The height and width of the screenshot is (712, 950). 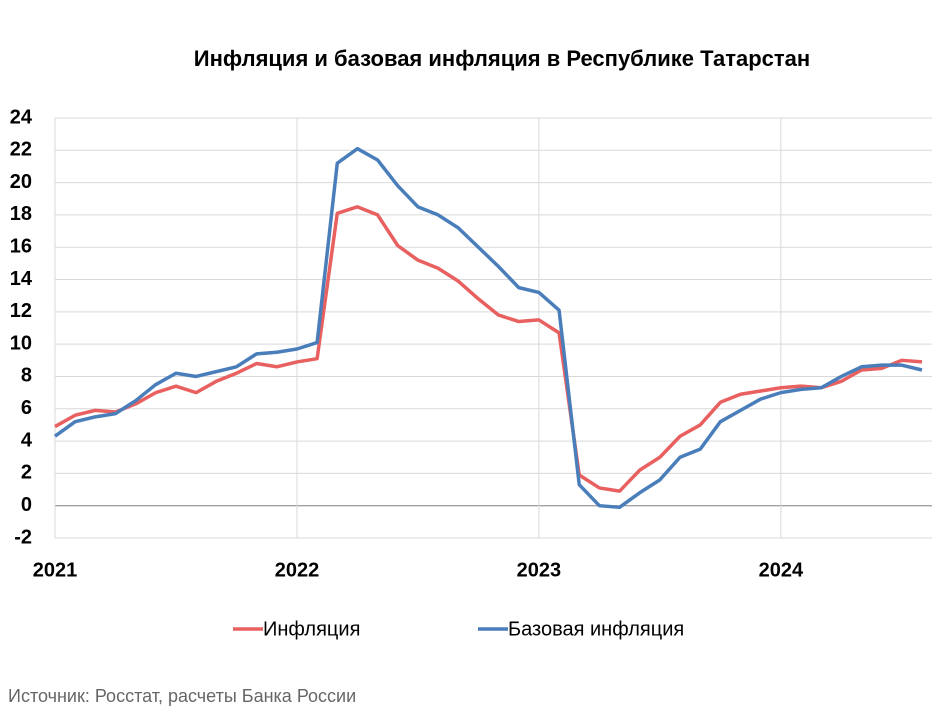 What do you see at coordinates (596, 629) in the screenshot?
I see `legend-label: Базовая инфляция` at bounding box center [596, 629].